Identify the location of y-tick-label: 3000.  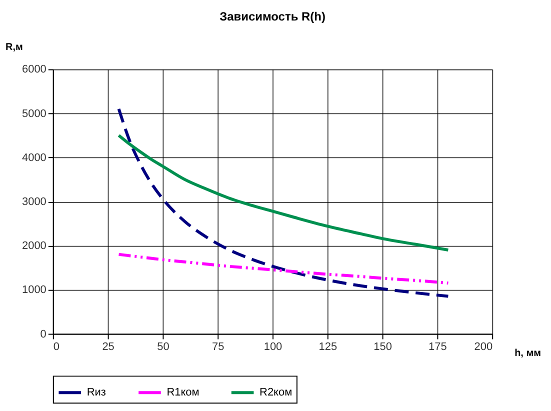
(34, 202).